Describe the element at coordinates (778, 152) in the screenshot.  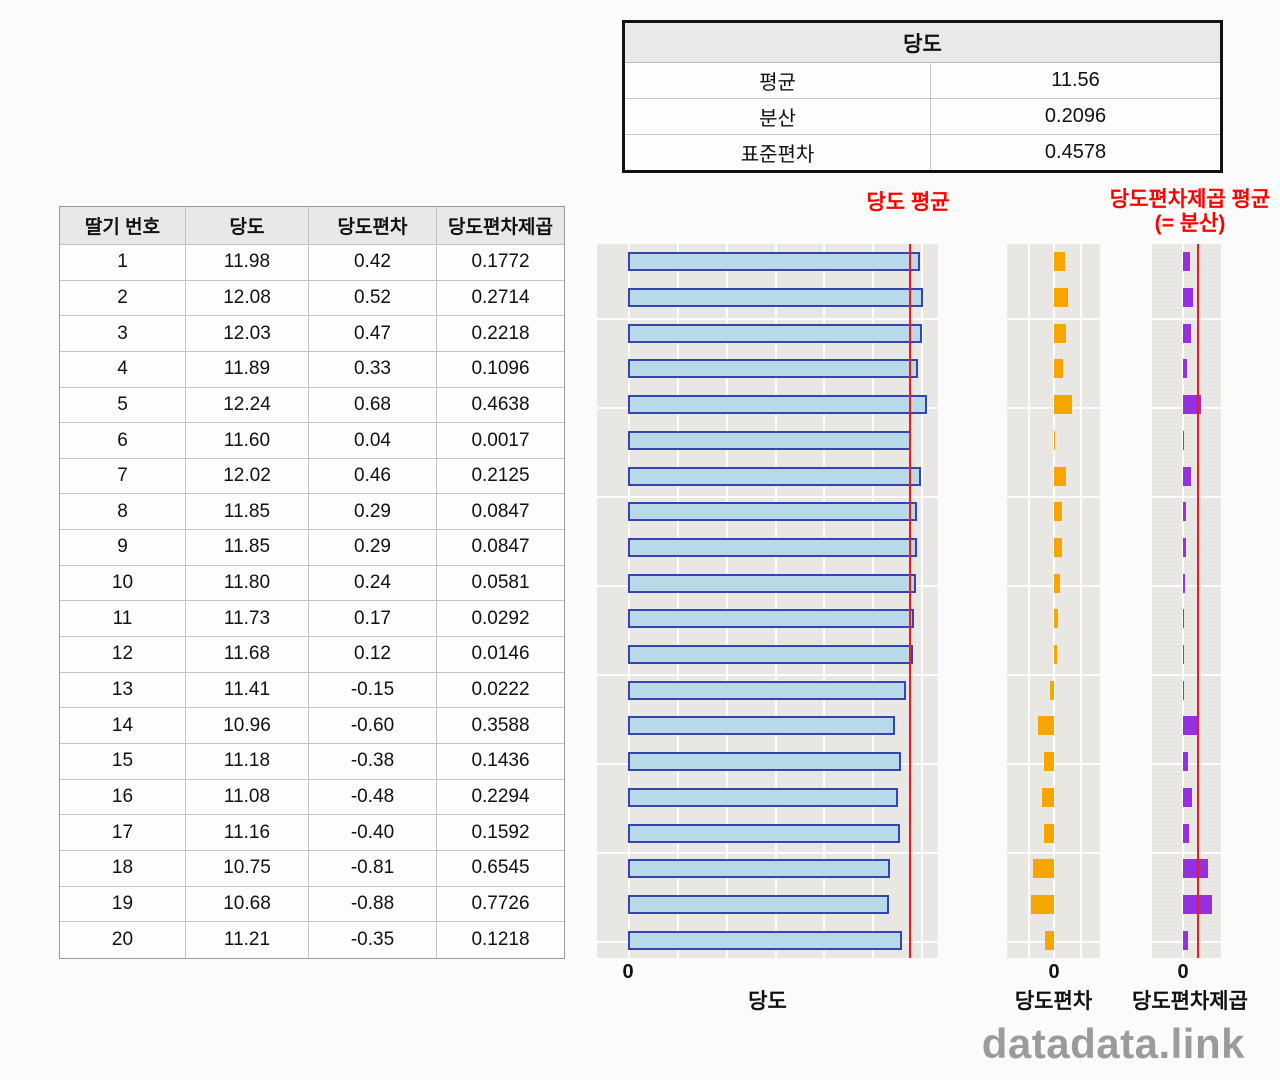
I see `summary-stat-label: 표준편차` at that location.